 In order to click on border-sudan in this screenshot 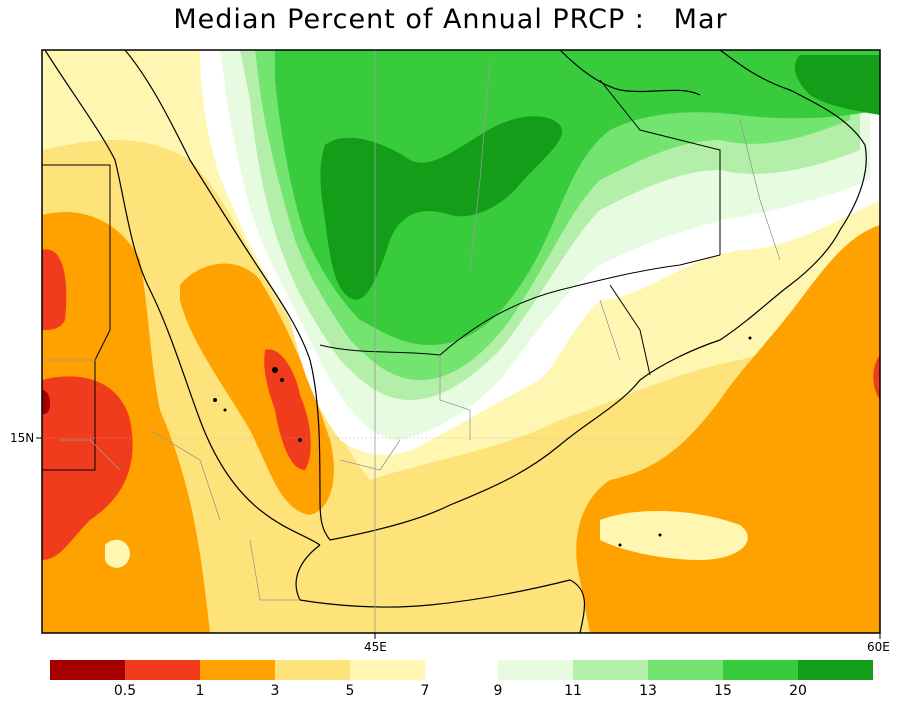, I will do `click(76, 317)`.